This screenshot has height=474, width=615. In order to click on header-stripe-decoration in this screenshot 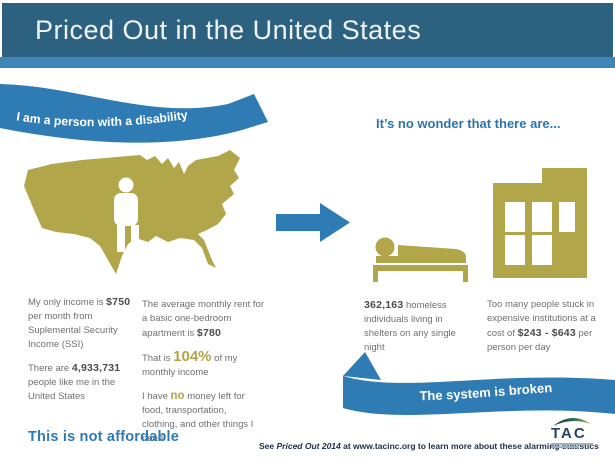, I will do `click(307, 62)`.